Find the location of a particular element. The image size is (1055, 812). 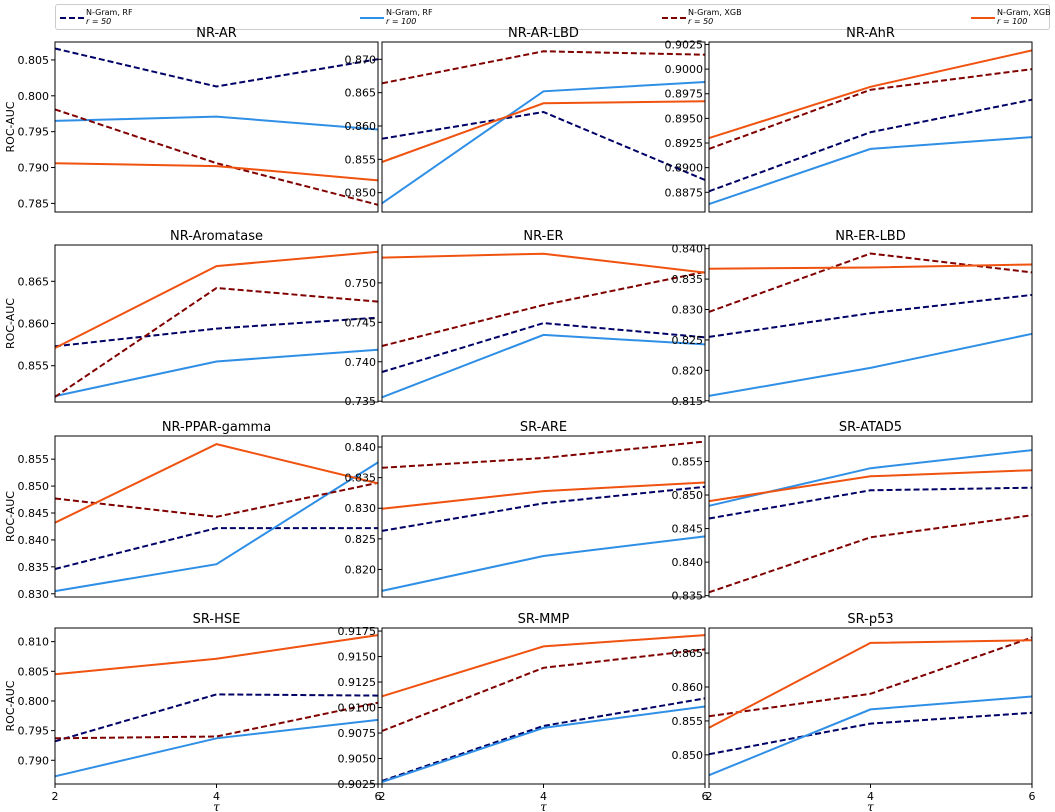

subplot-title: NR-AR is located at coordinates (216, 33).